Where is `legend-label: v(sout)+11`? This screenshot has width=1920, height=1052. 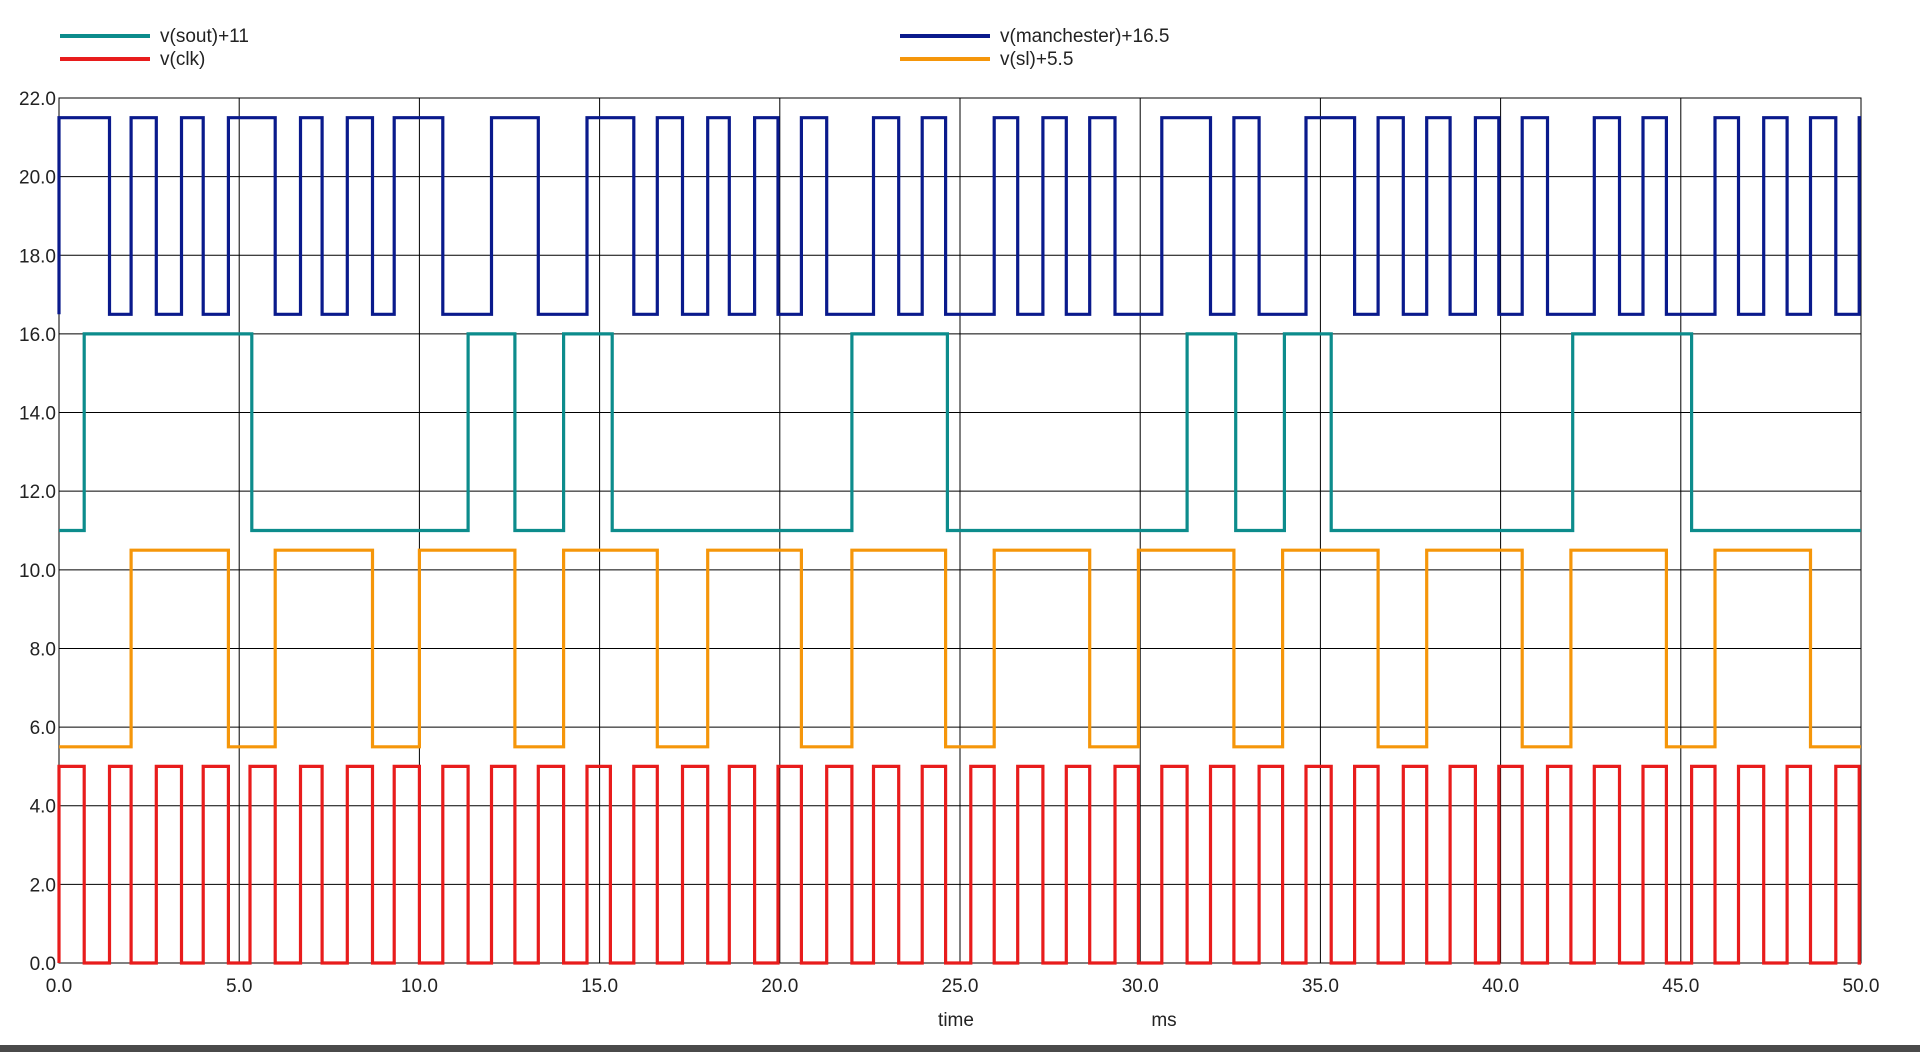 legend-label: v(sout)+11 is located at coordinates (204, 36).